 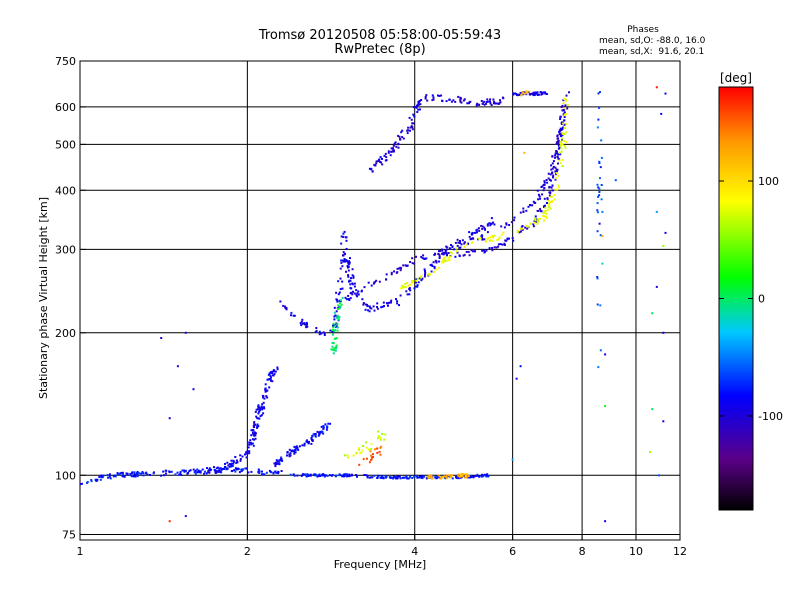 I want to click on chart-subtitle: RwPretec (8p), so click(x=379, y=49).